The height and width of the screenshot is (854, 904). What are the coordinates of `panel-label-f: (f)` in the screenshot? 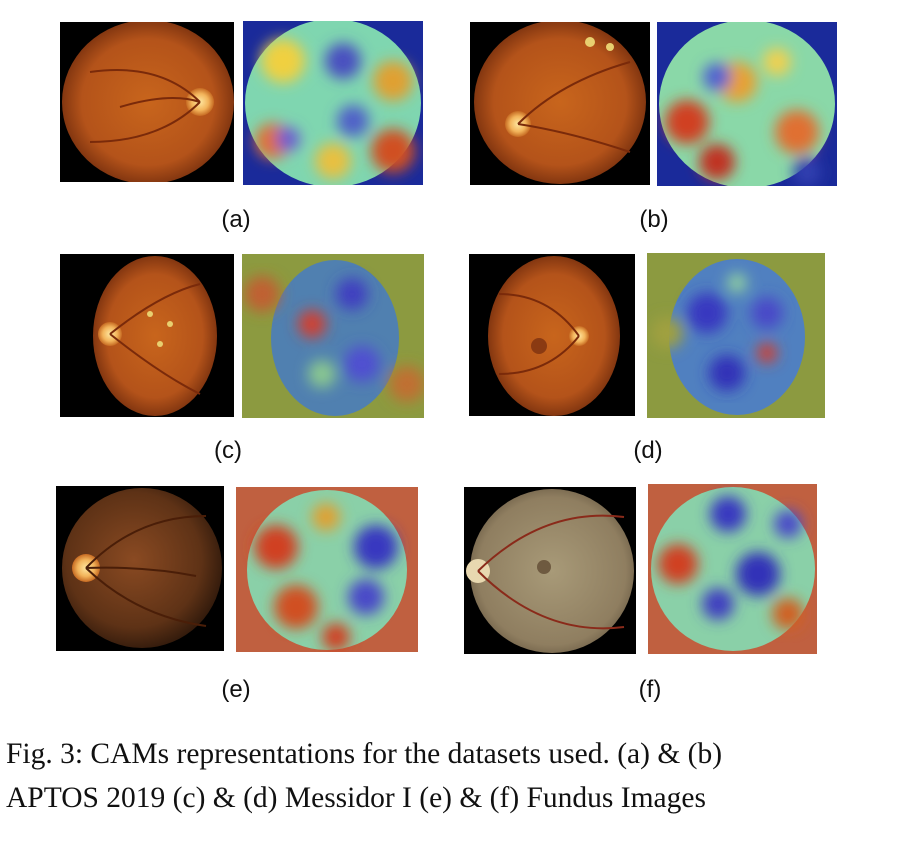 It's located at (650, 689).